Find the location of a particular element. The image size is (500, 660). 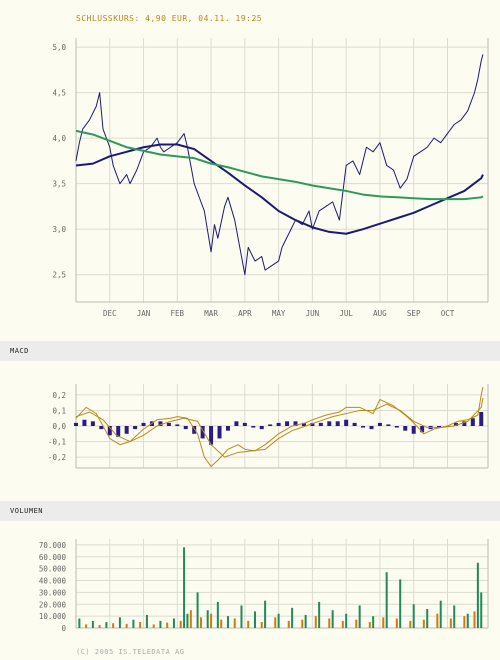

x-tick-label: JAN is located at coordinates (144, 313).